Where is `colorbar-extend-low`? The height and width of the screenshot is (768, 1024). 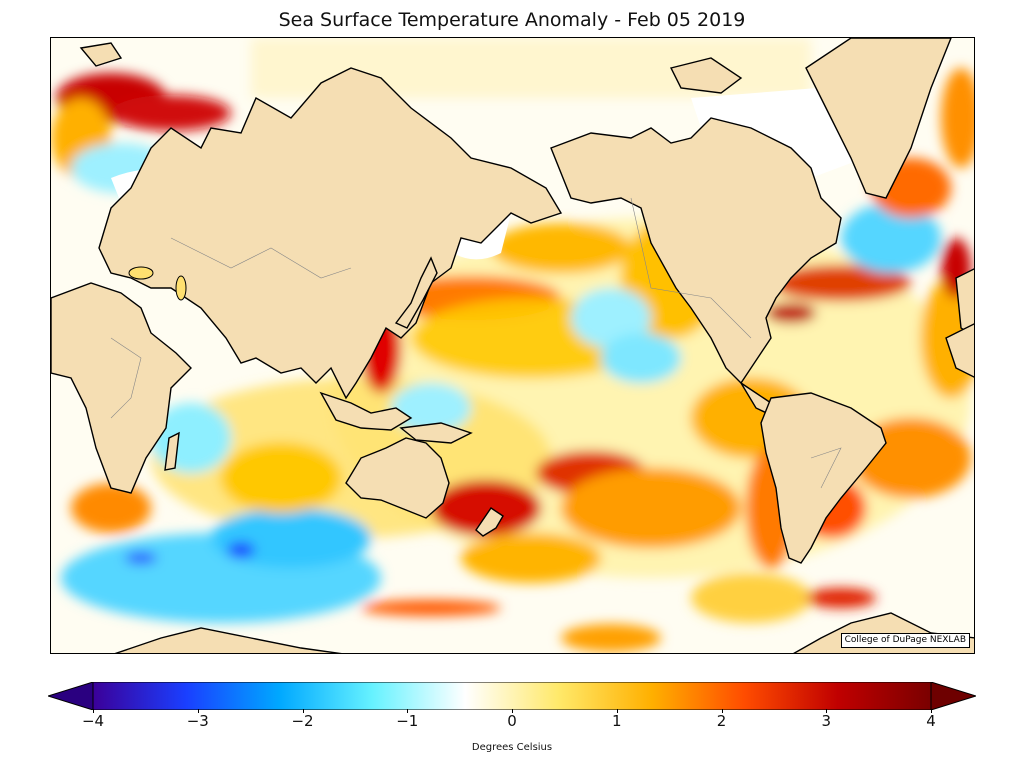
colorbar-extend-low is located at coordinates (70, 696).